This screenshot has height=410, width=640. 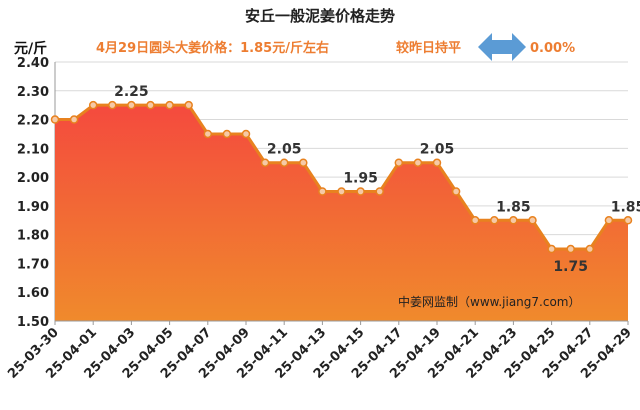 I want to click on y-tick-label: 2.40, so click(x=33, y=63).